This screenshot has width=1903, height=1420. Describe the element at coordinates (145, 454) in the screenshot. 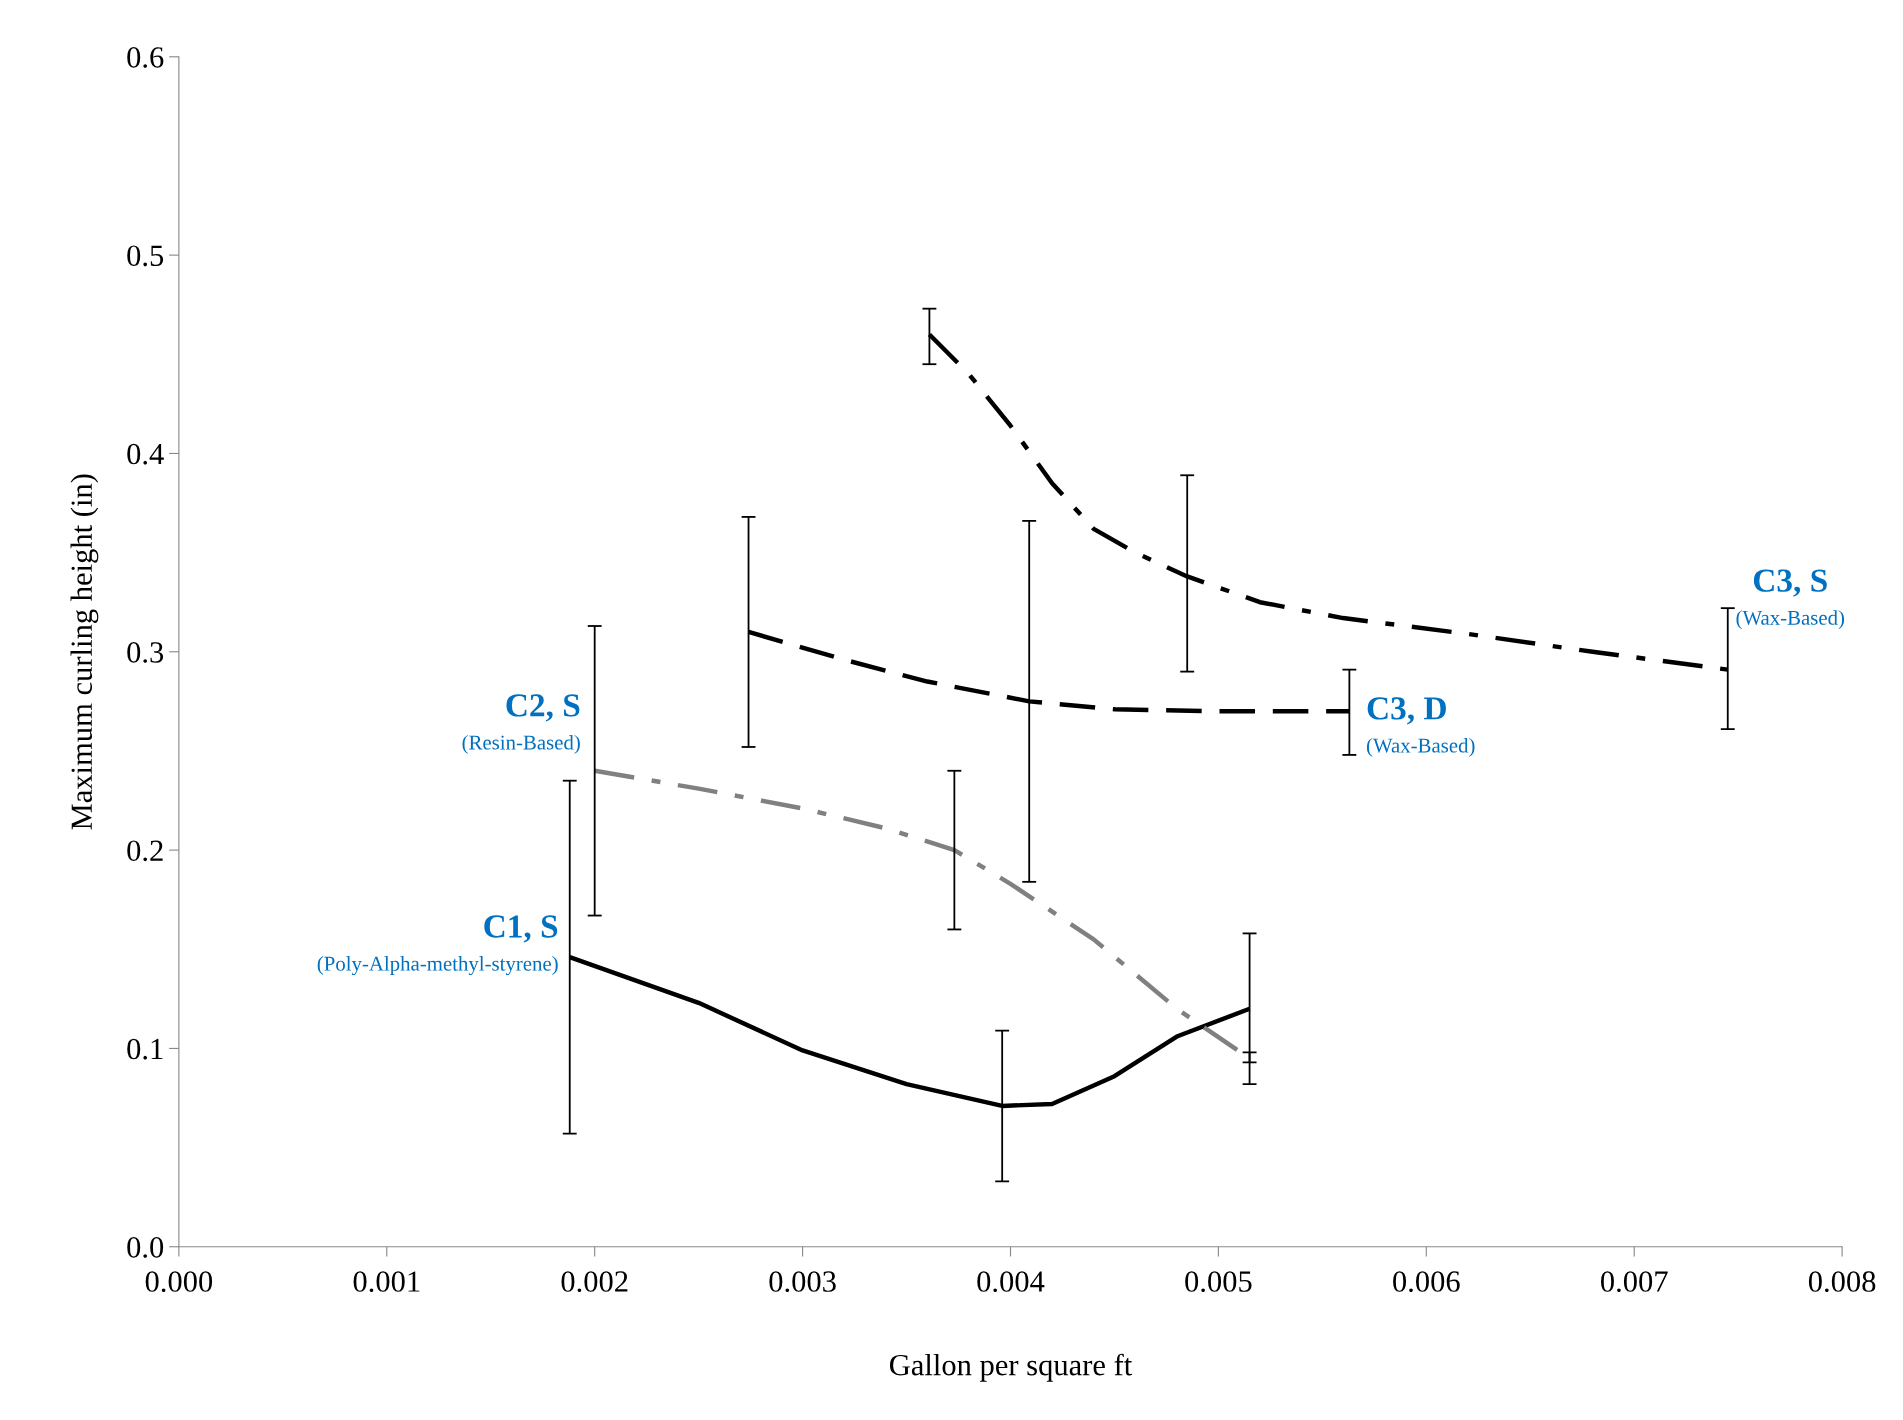

I see `y-tick-label: 0.4` at that location.